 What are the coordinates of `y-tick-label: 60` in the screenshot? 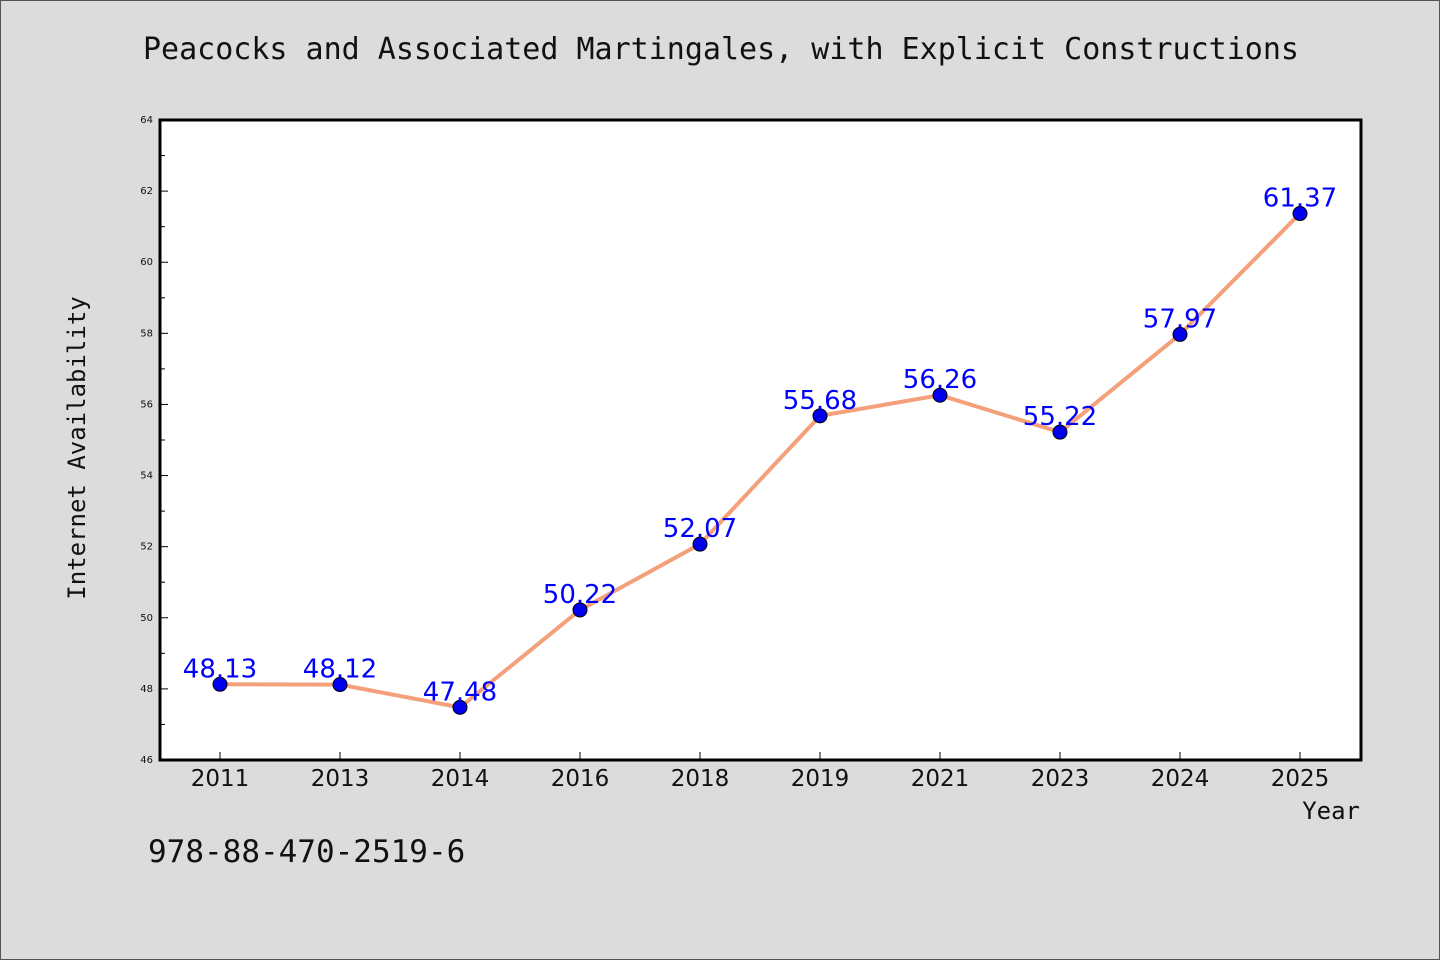 It's located at (146, 262).